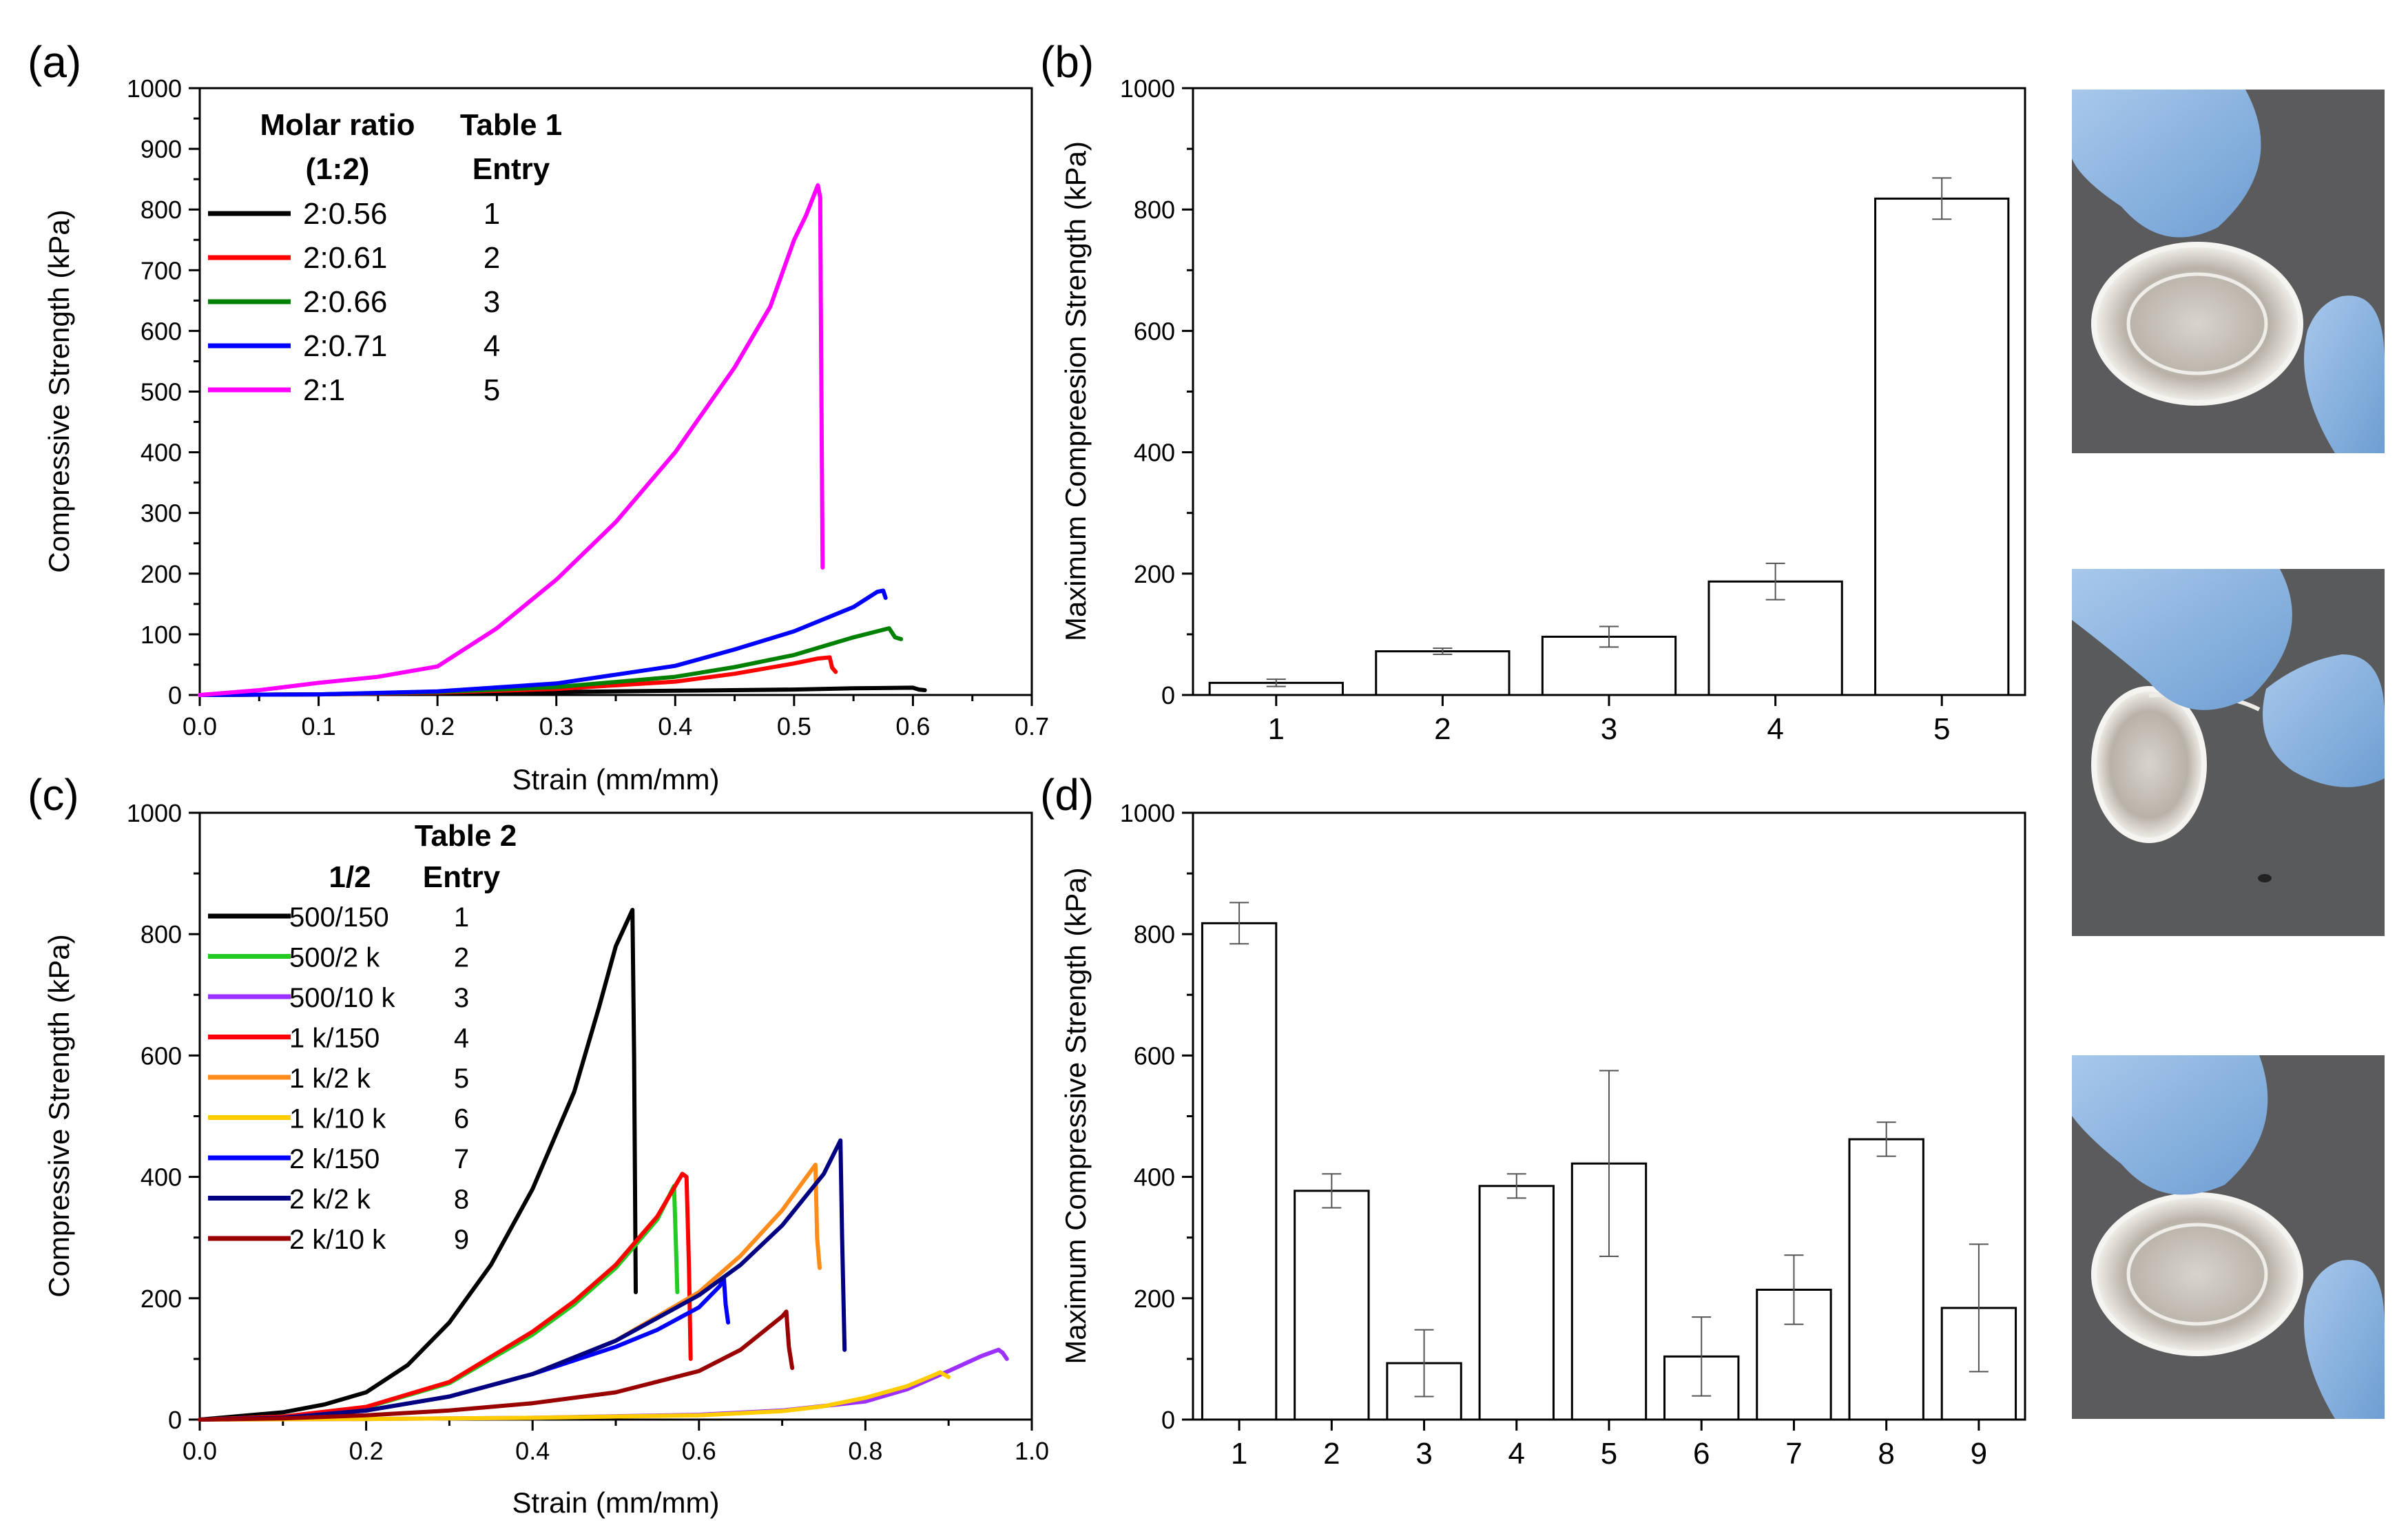 The width and height of the screenshot is (2408, 1536). I want to click on legend-label: 2:1, so click(324, 390).